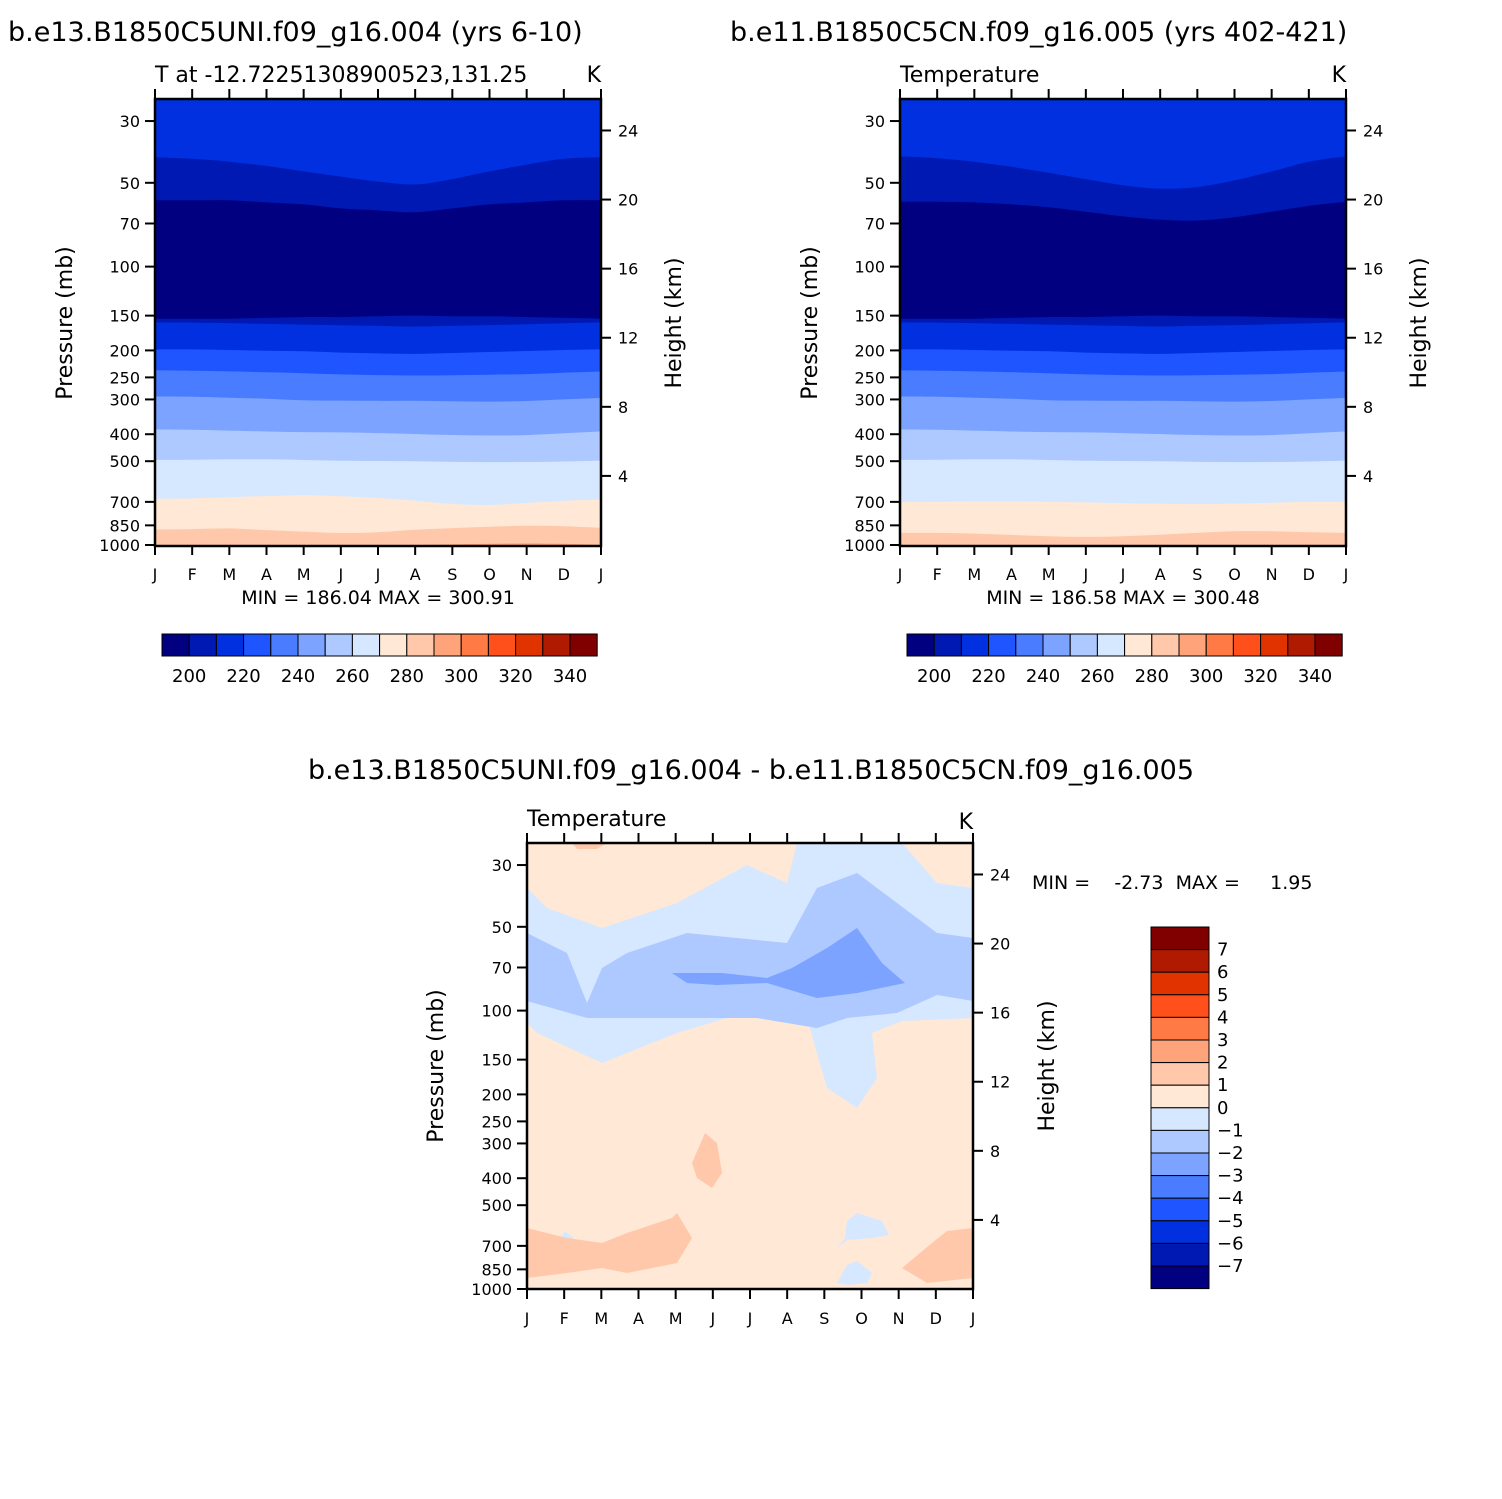  Describe the element at coordinates (1222, 995) in the screenshot. I see `colorbar-label: 5` at that location.